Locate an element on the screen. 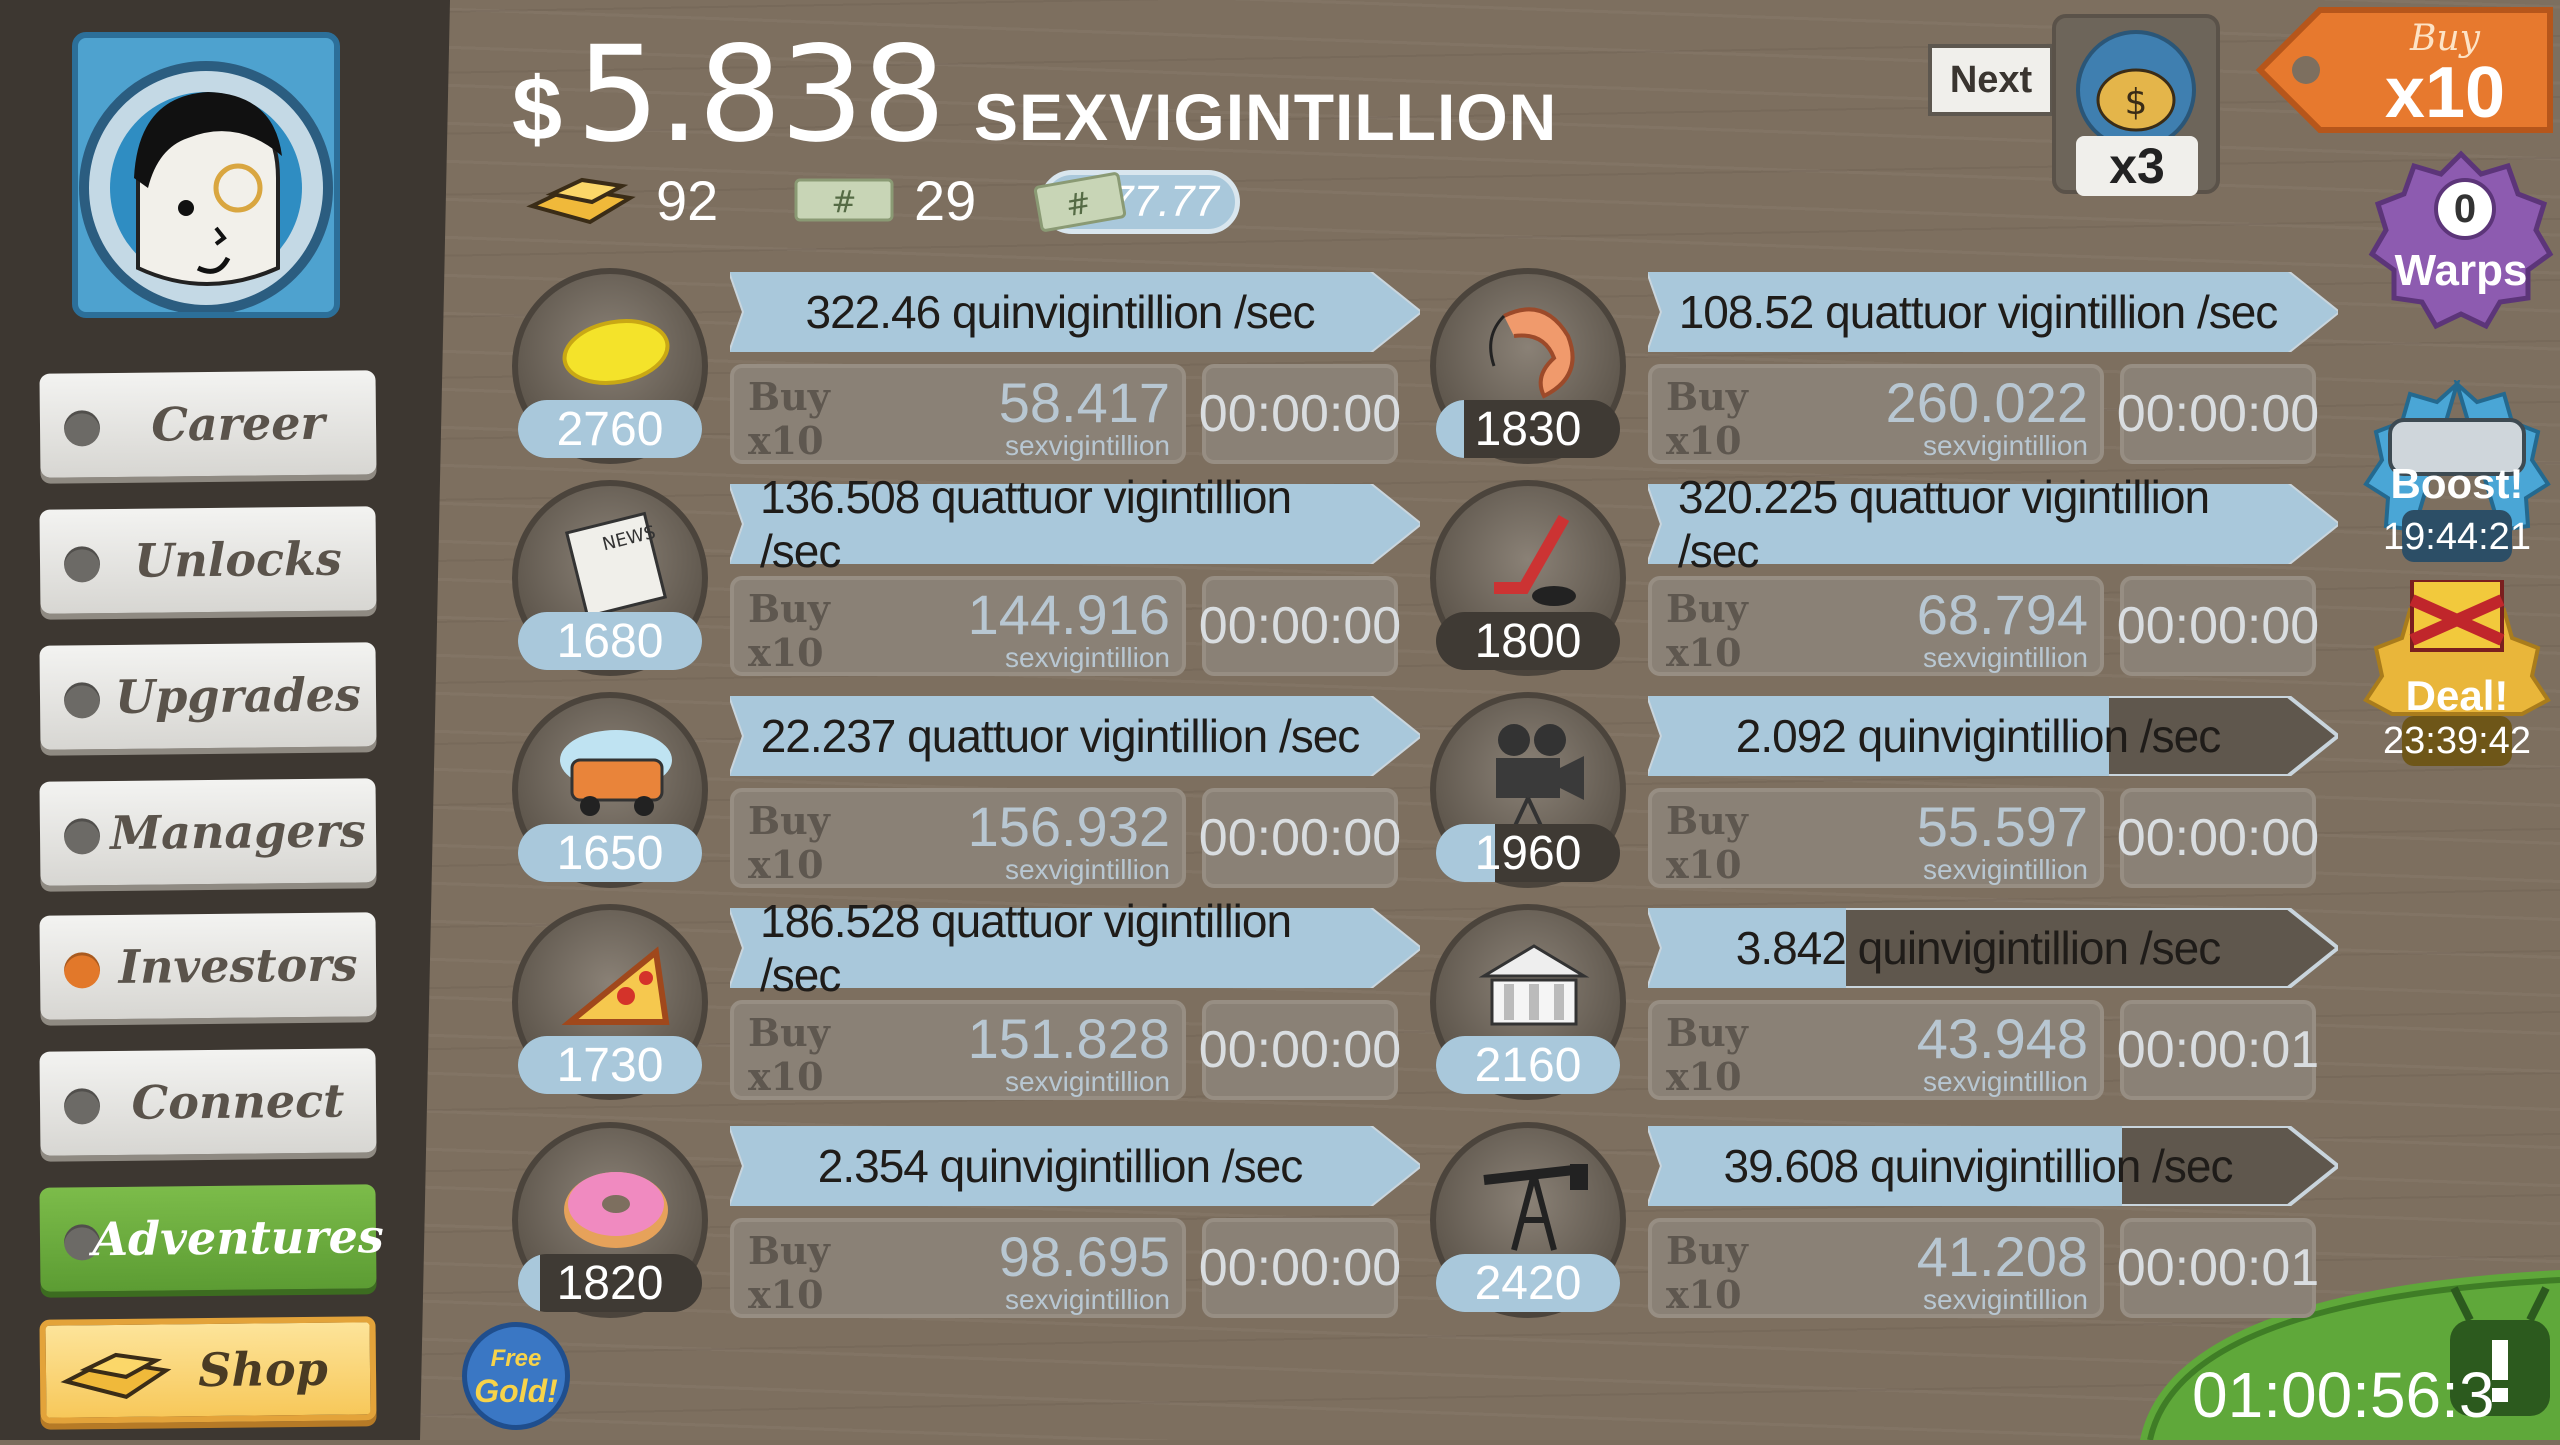 The width and height of the screenshot is (2560, 1445). revenue-bar: 186.528 quattuor vigintillion /sec is located at coordinates (1075, 948).